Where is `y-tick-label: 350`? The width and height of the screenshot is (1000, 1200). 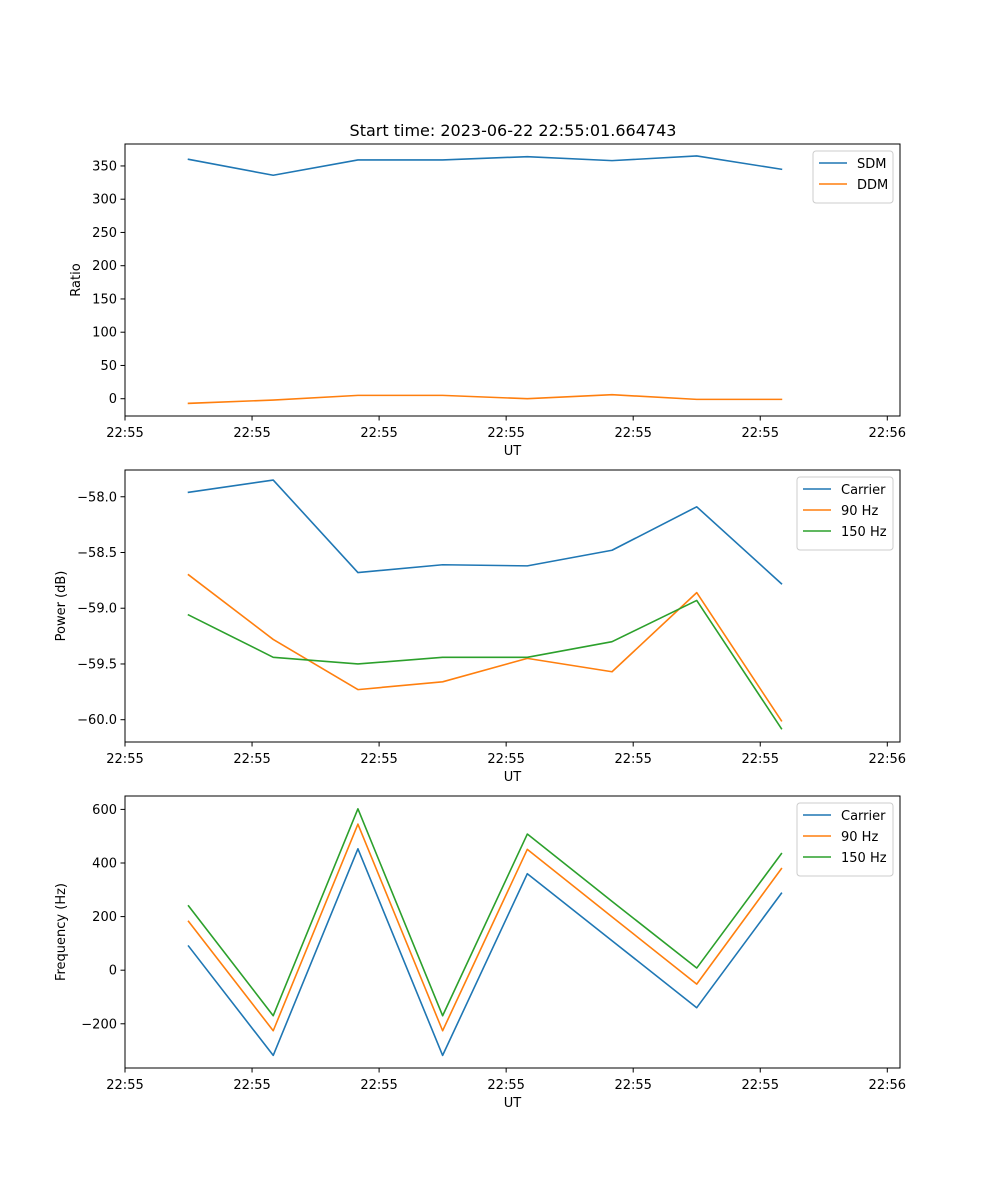
y-tick-label: 350 is located at coordinates (104, 166).